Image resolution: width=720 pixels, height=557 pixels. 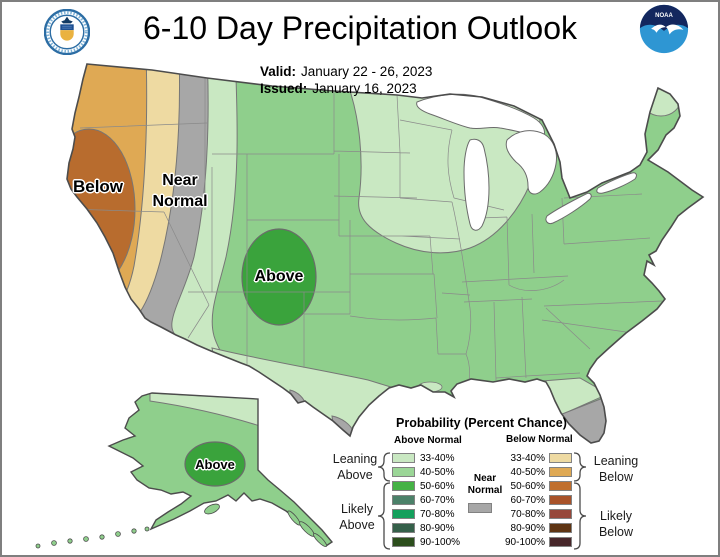 What do you see at coordinates (357, 517) in the screenshot?
I see `legend-group-likely-above: Likely Above` at bounding box center [357, 517].